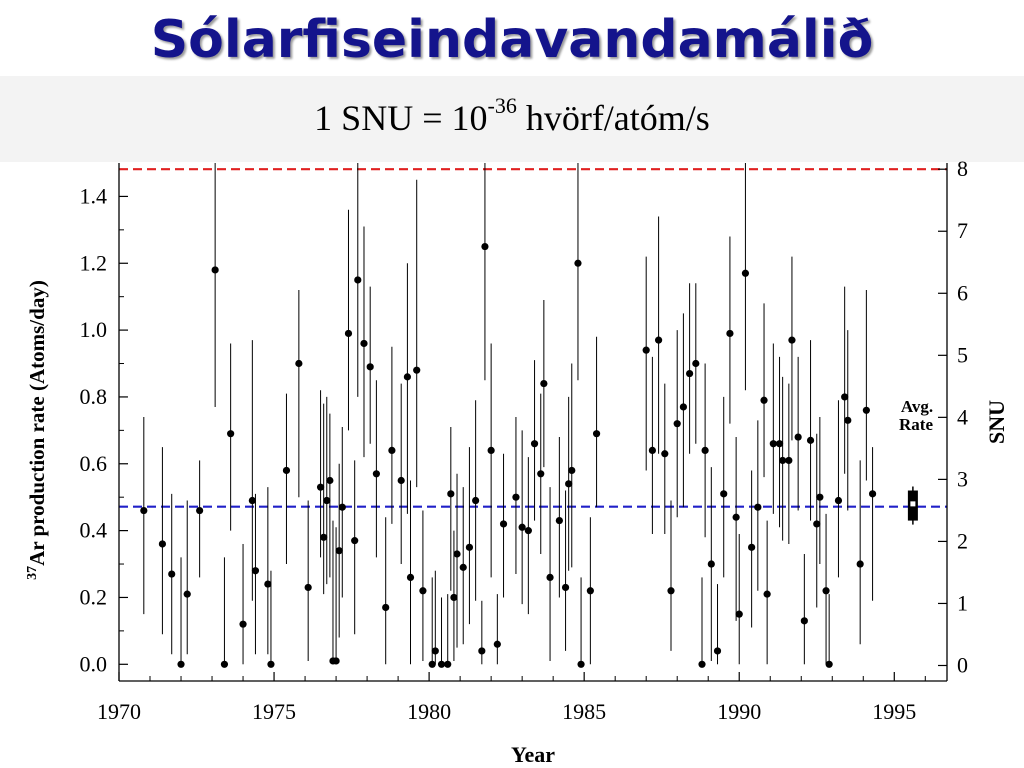 This screenshot has height=768, width=1024. I want to click on avg-rate-label-line2: Rate, so click(916, 424).